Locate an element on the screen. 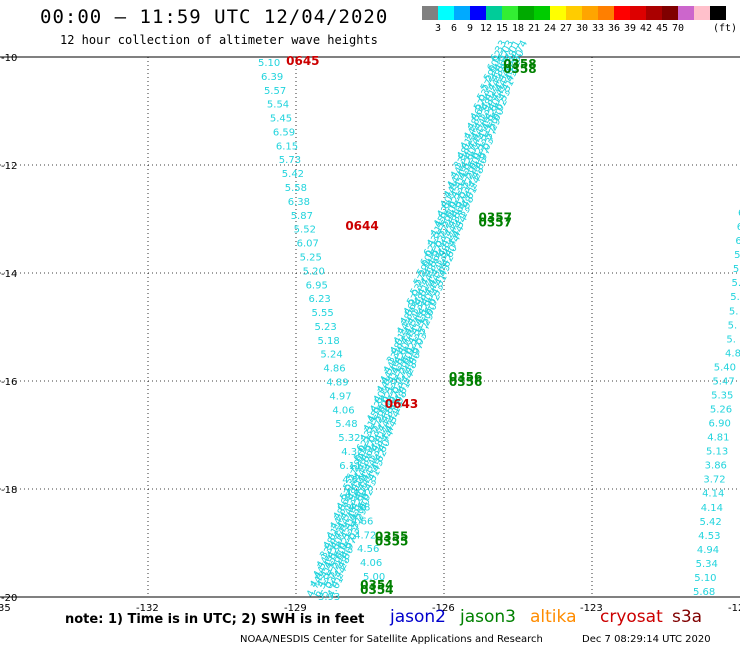 The height and width of the screenshot is (650, 740). swh-label: 5.57 is located at coordinates (275, 91).